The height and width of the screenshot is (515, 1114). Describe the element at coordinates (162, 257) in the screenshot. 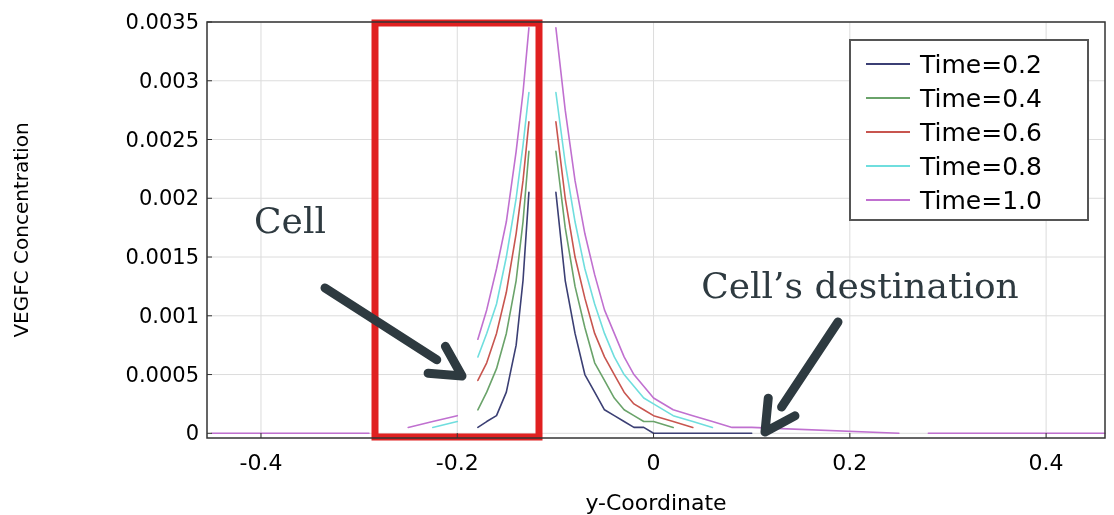

I see `y-tick-label: 0.0015` at that location.